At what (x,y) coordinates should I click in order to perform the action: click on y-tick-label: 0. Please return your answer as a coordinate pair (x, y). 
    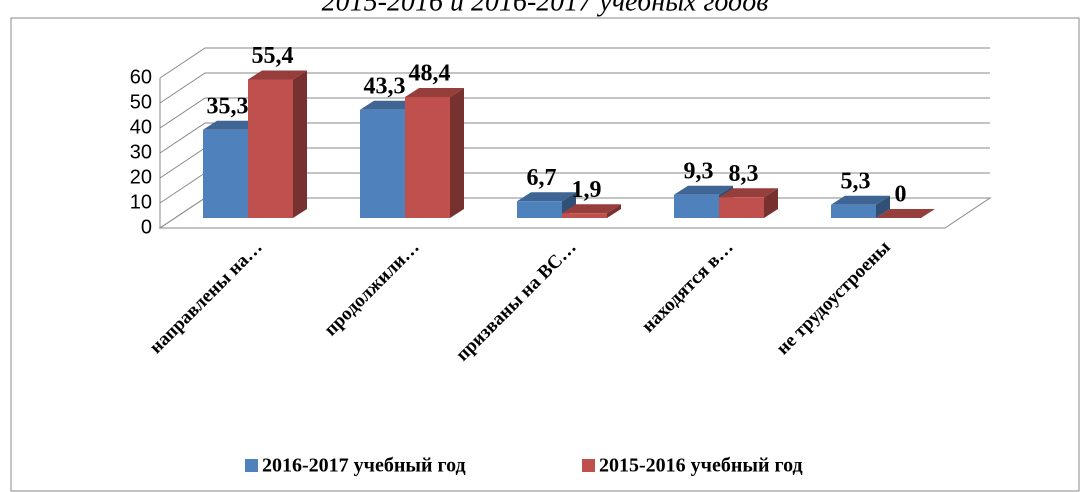
    Looking at the image, I should click on (146, 227).